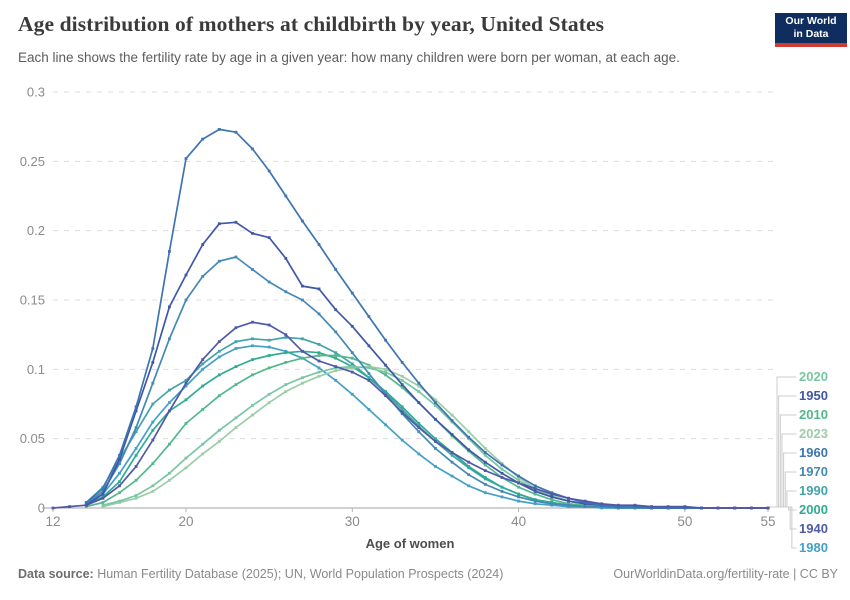 The width and height of the screenshot is (850, 600). Describe the element at coordinates (813, 509) in the screenshot. I see `legend-item-7: 2000` at that location.